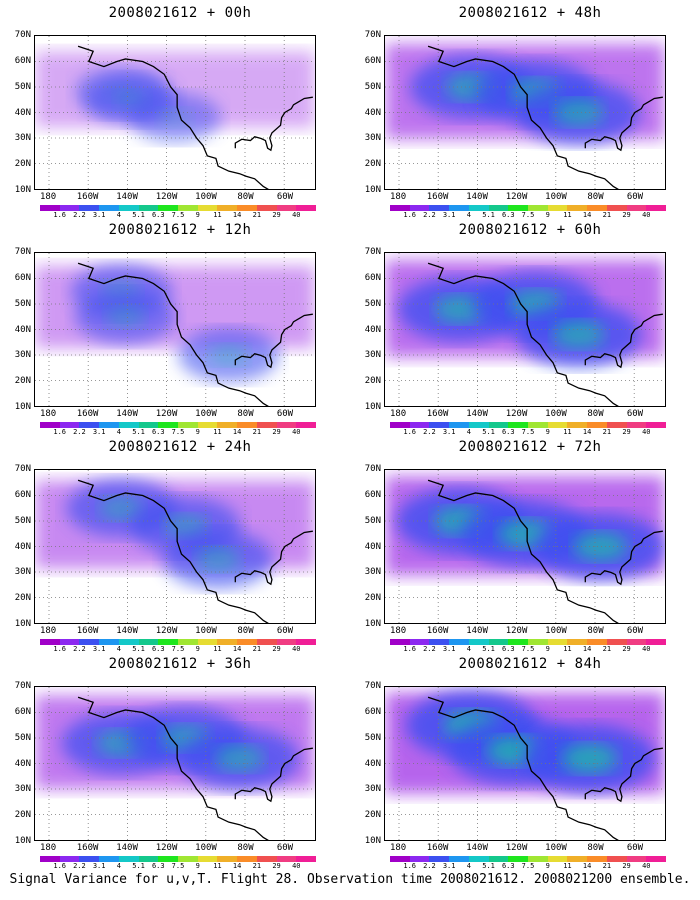 This screenshot has width=700, height=900. What do you see at coordinates (516, 848) in the screenshot?
I see `longitude-tick-label: 120W` at bounding box center [516, 848].